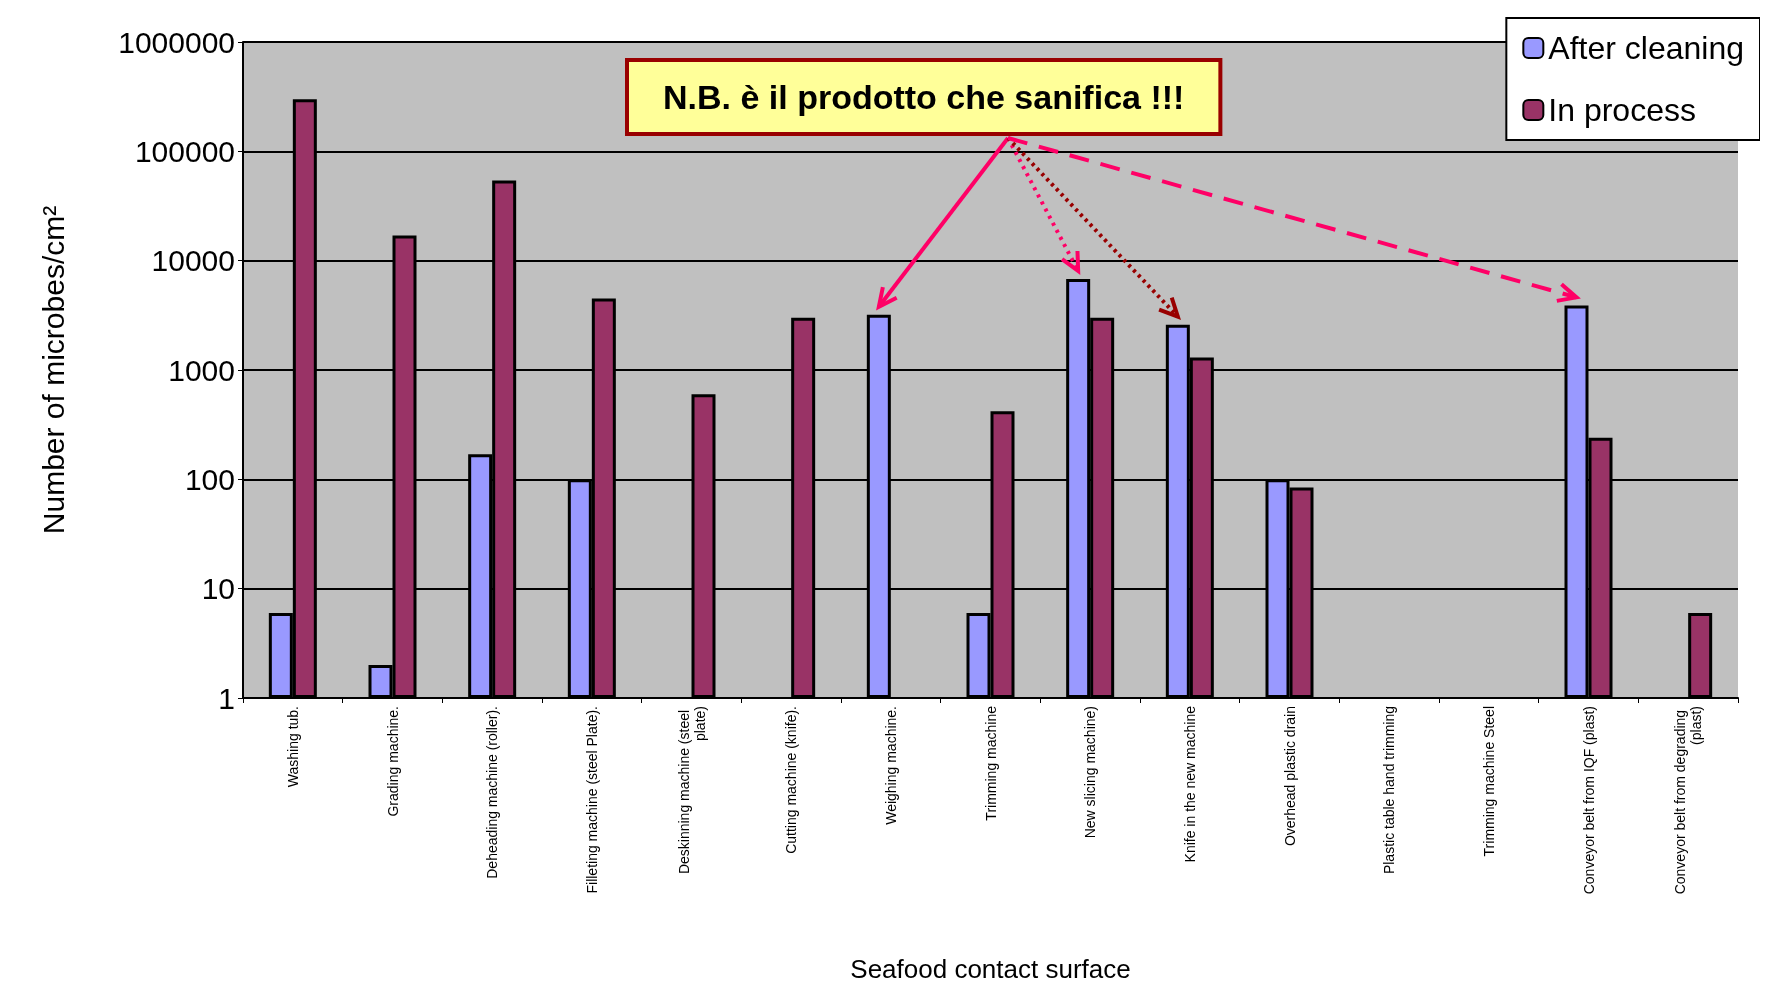  I want to click on x-tick-label: Weighing machine., so click(890, 765).